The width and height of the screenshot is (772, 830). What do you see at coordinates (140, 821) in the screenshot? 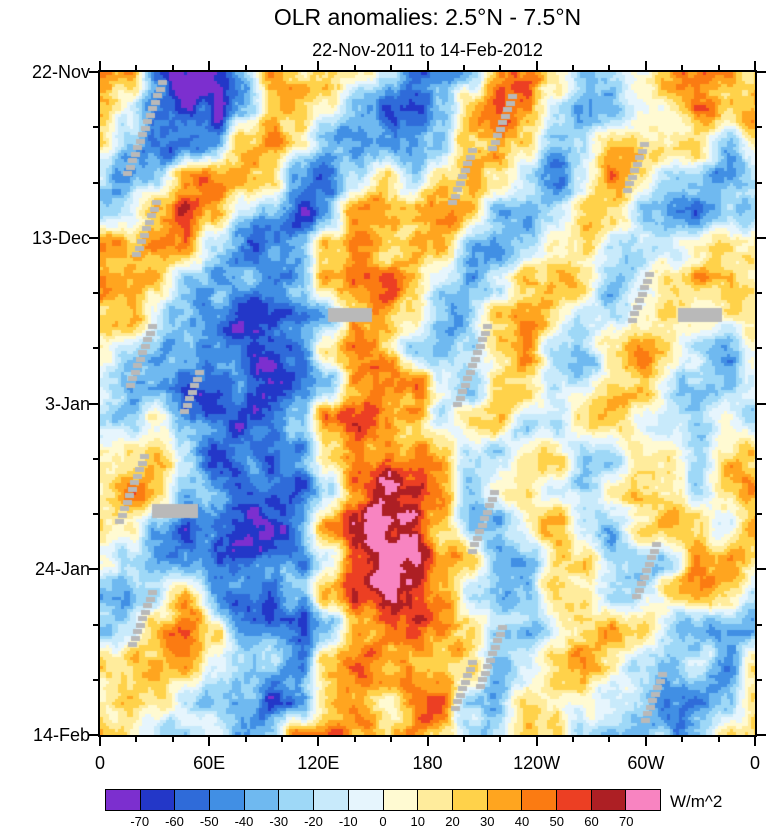
I see `colorbar-tick-label: -70` at bounding box center [140, 821].